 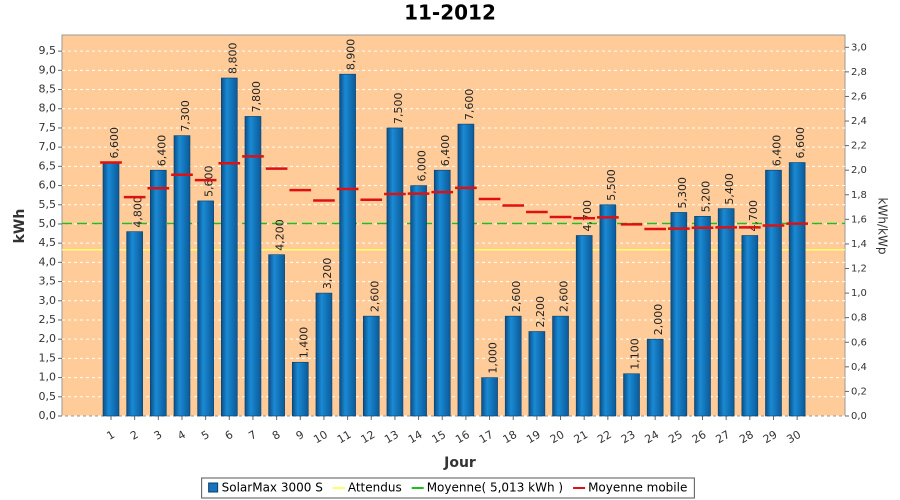 I want to click on value-label: 6,600, so click(x=114, y=143).